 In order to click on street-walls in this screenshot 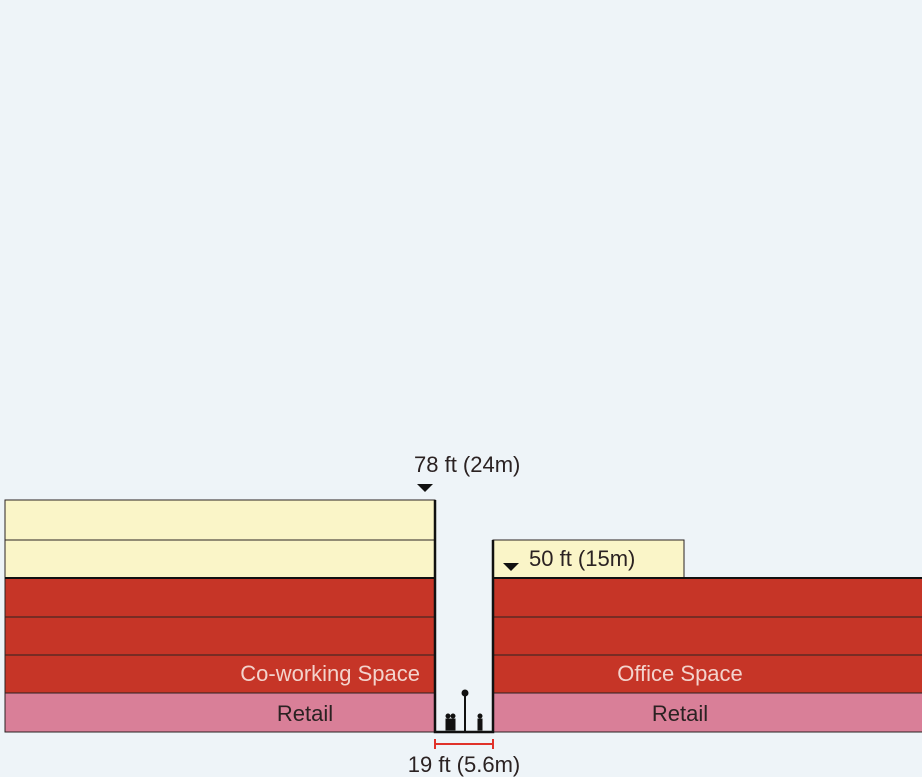, I will do `click(464, 617)`.